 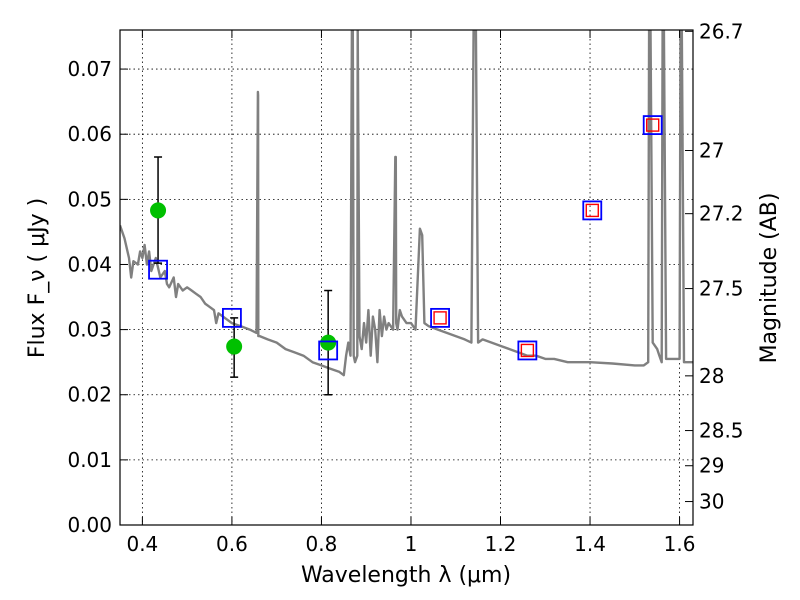 I want to click on x-tick-label: 1.4, so click(x=590, y=544).